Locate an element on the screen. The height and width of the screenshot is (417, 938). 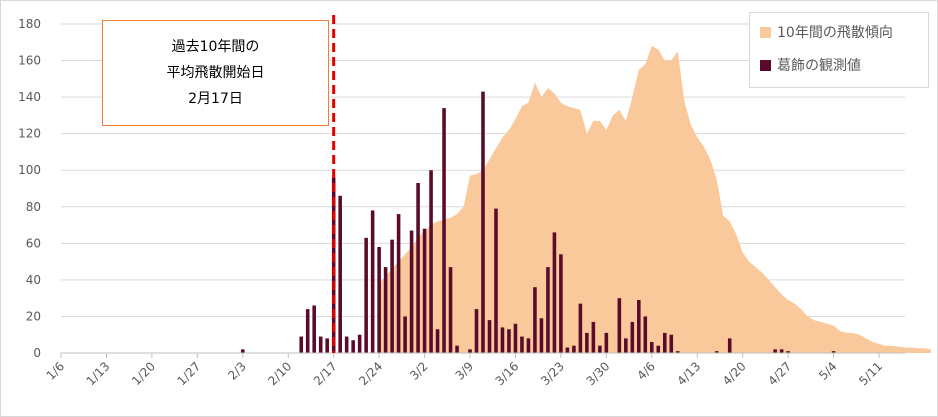
x-tick-label: 3/30 is located at coordinates (598, 373).